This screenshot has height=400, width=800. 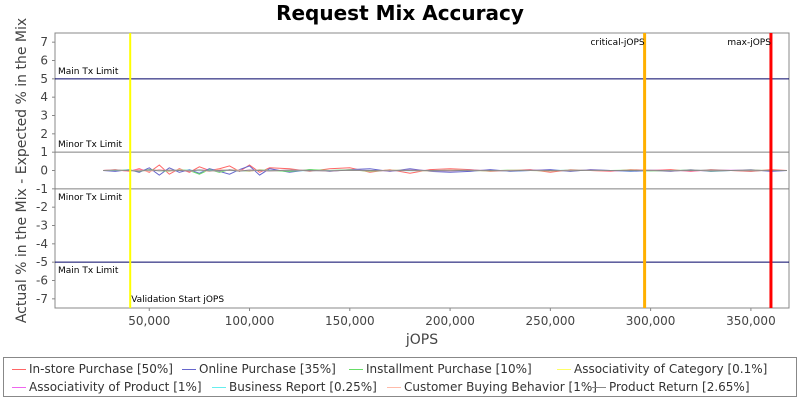 What do you see at coordinates (42, 244) in the screenshot?
I see `y-tick-label: -4` at bounding box center [42, 244].